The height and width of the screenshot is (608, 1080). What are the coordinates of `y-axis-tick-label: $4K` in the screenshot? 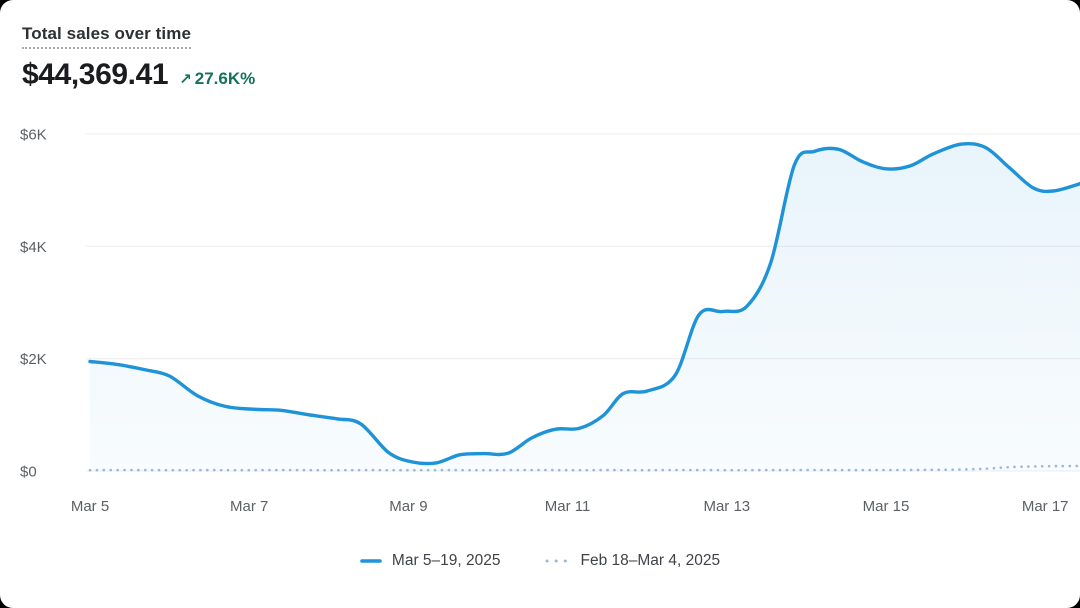 It's located at (33, 247).